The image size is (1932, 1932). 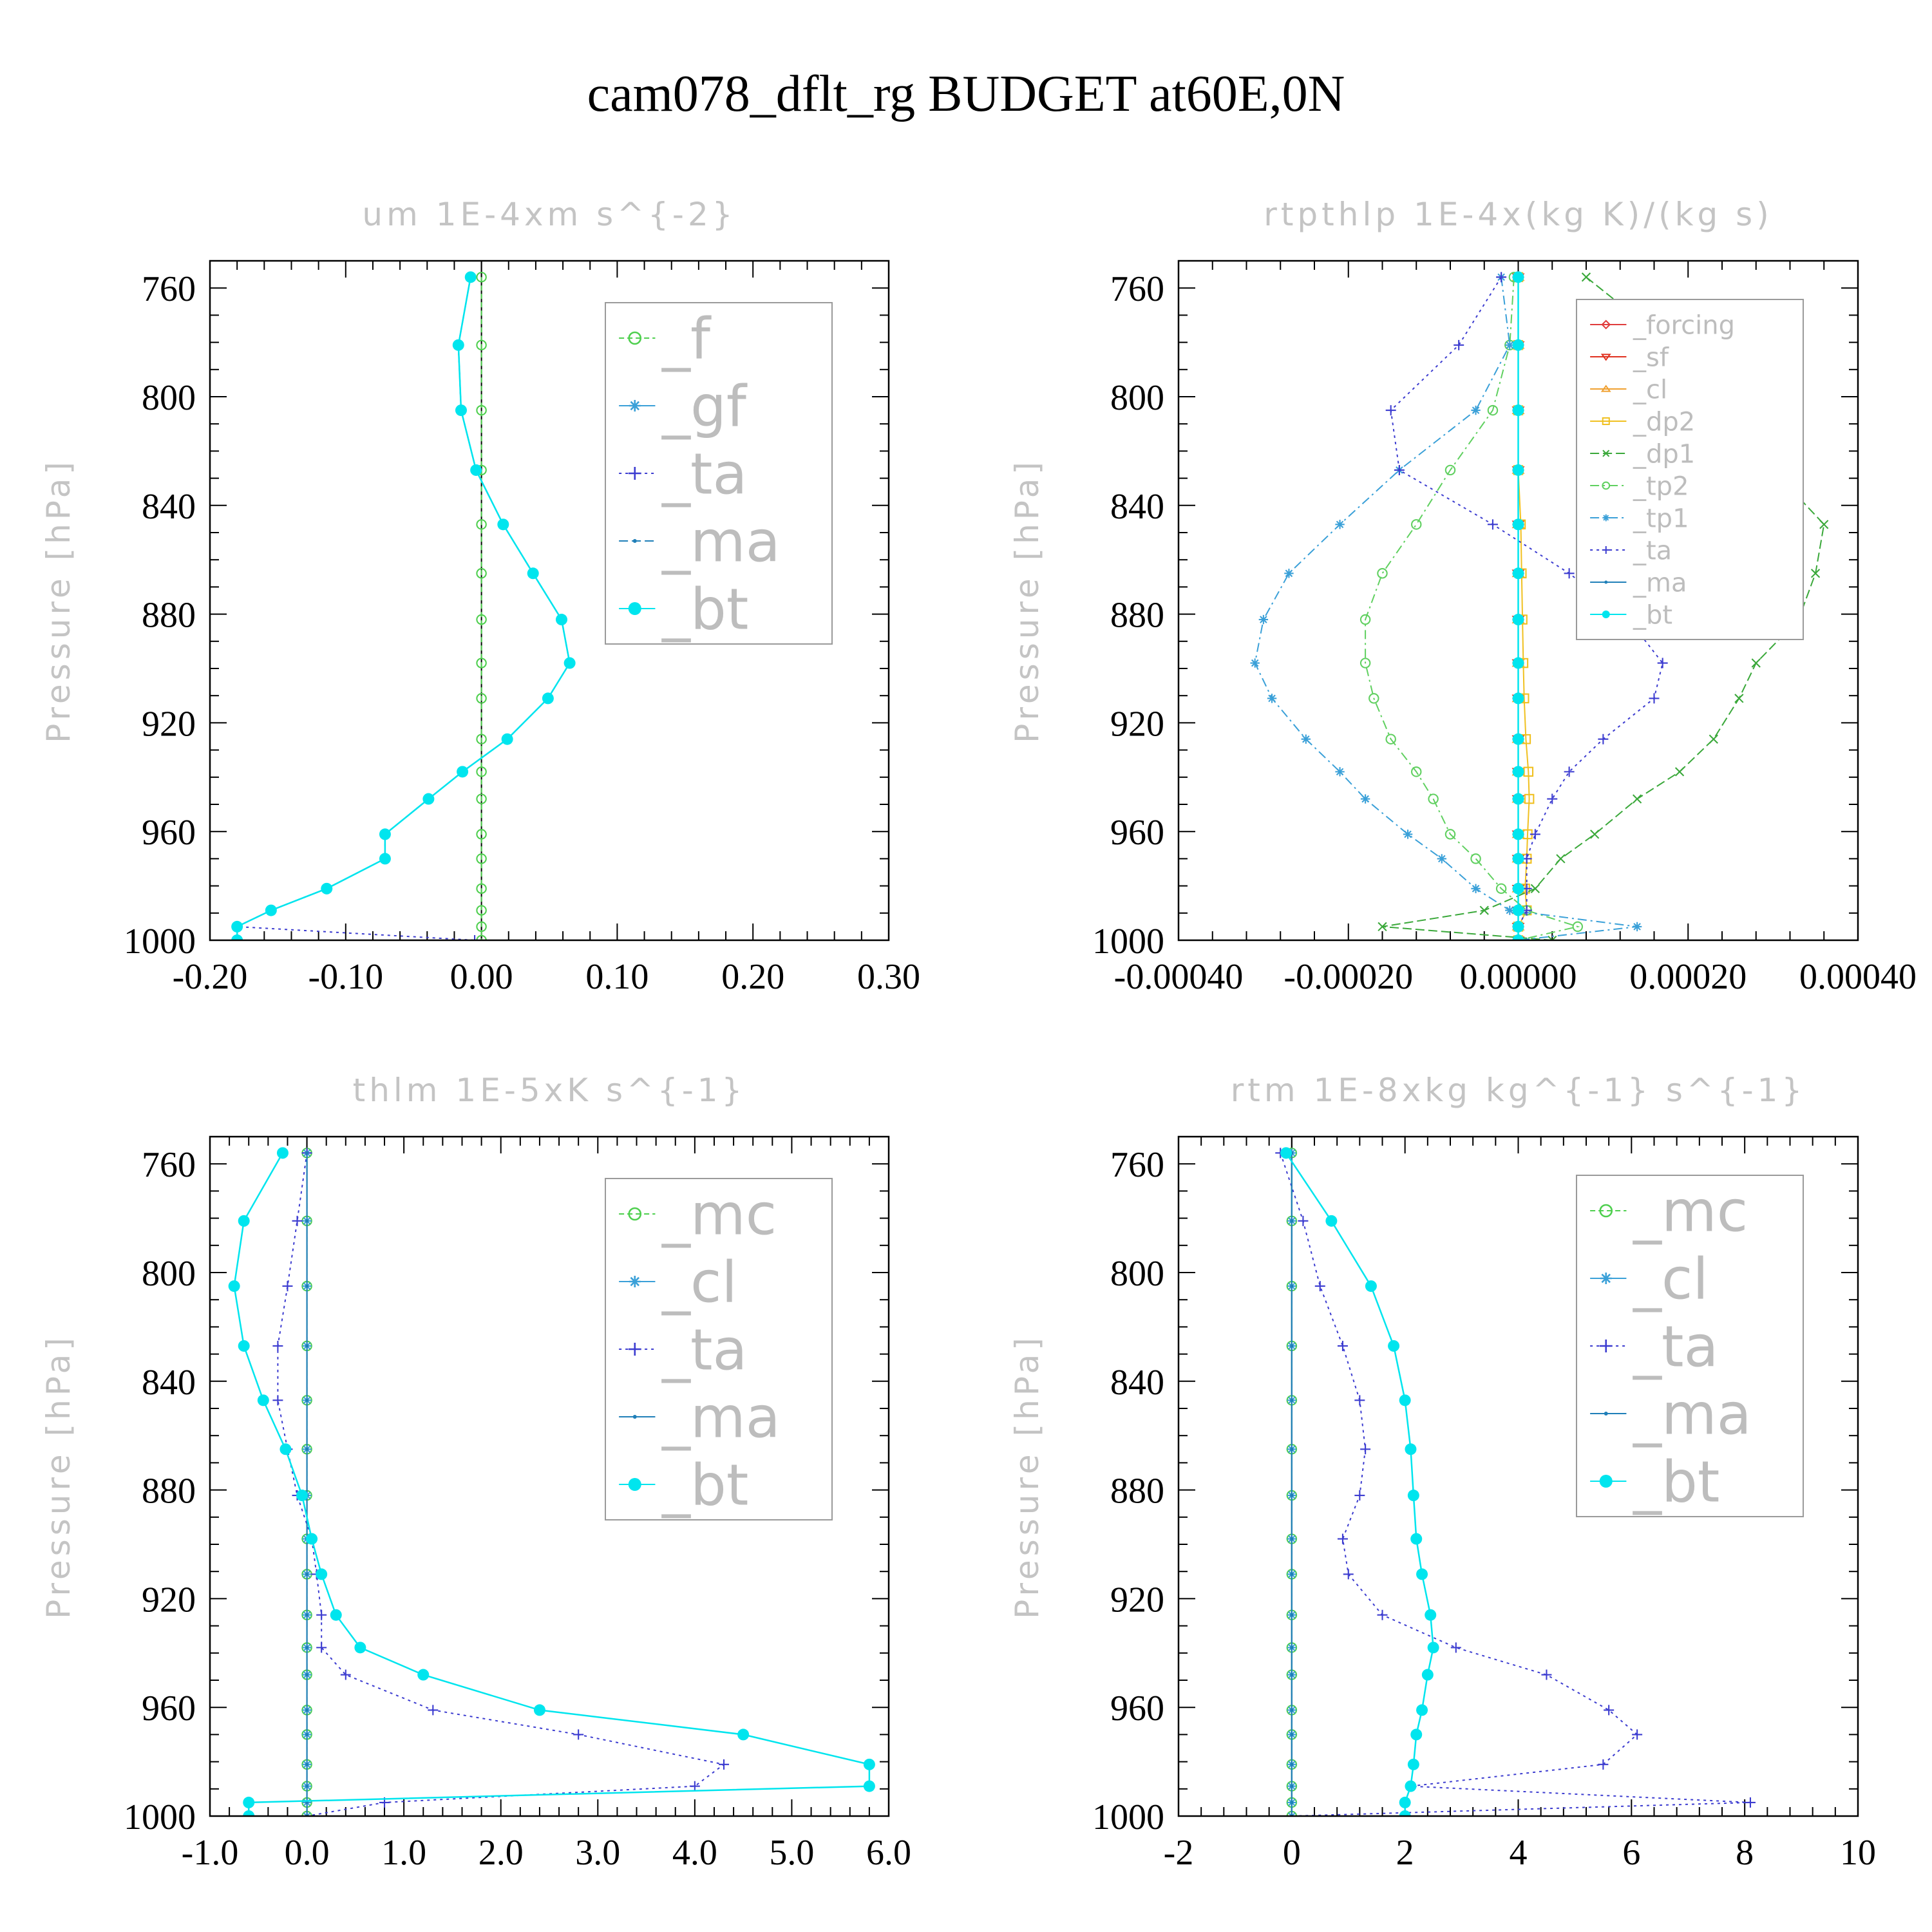 What do you see at coordinates (1664, 422) in the screenshot?
I see `legend-label: _dp2` at bounding box center [1664, 422].